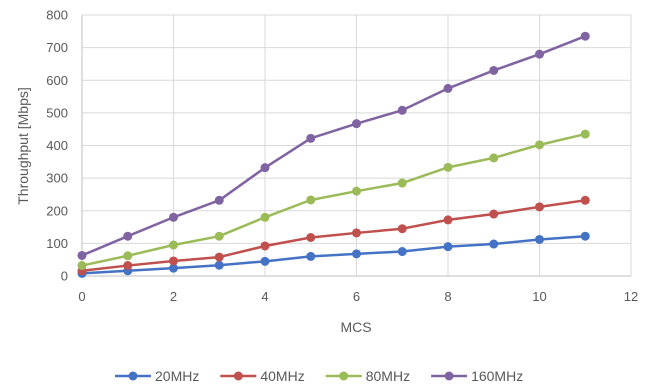 This screenshot has width=660, height=385. I want to click on x-tick-label: 12, so click(631, 296).